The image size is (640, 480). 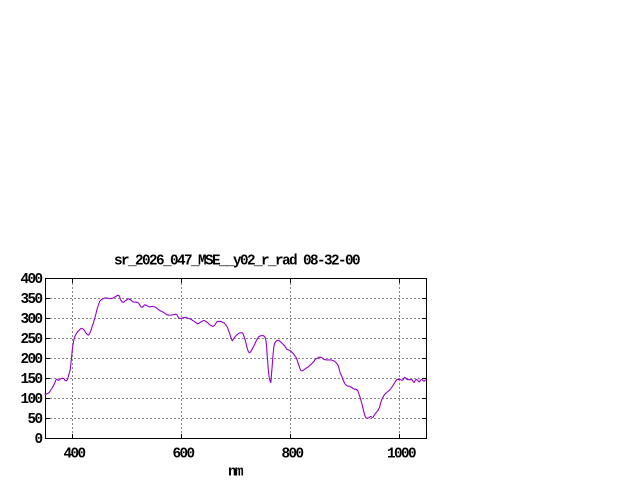 I want to click on svg-text: nm, so click(x=236, y=472).